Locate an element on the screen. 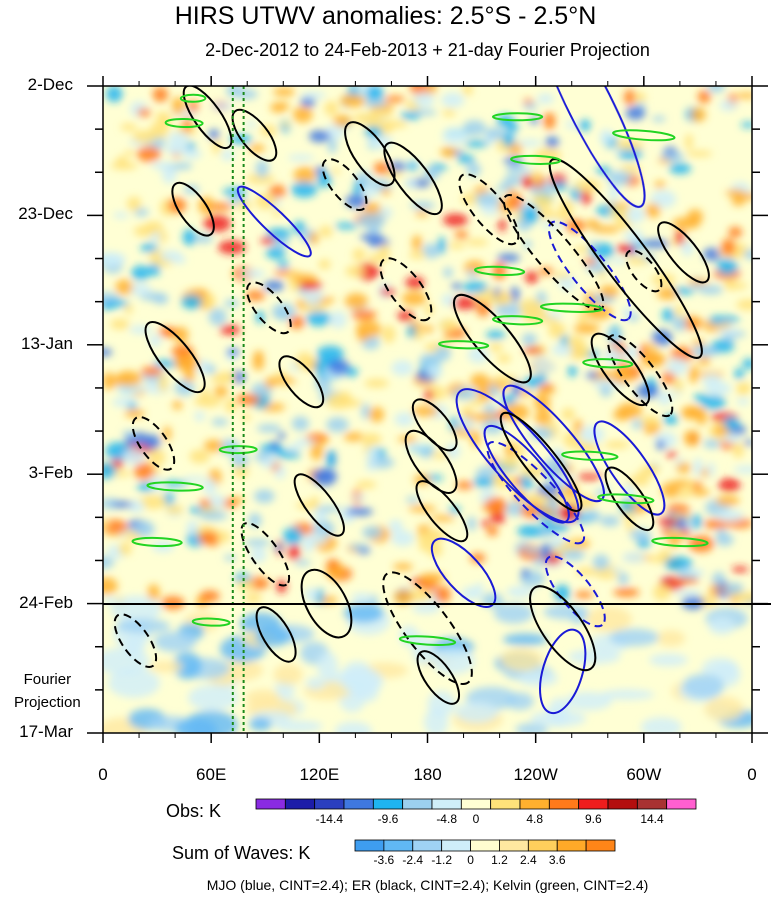 This screenshot has width=771, height=899. chart-title: HIRS UTWV anomalies: 2.5°S - 2.5°N is located at coordinates (385, 16).